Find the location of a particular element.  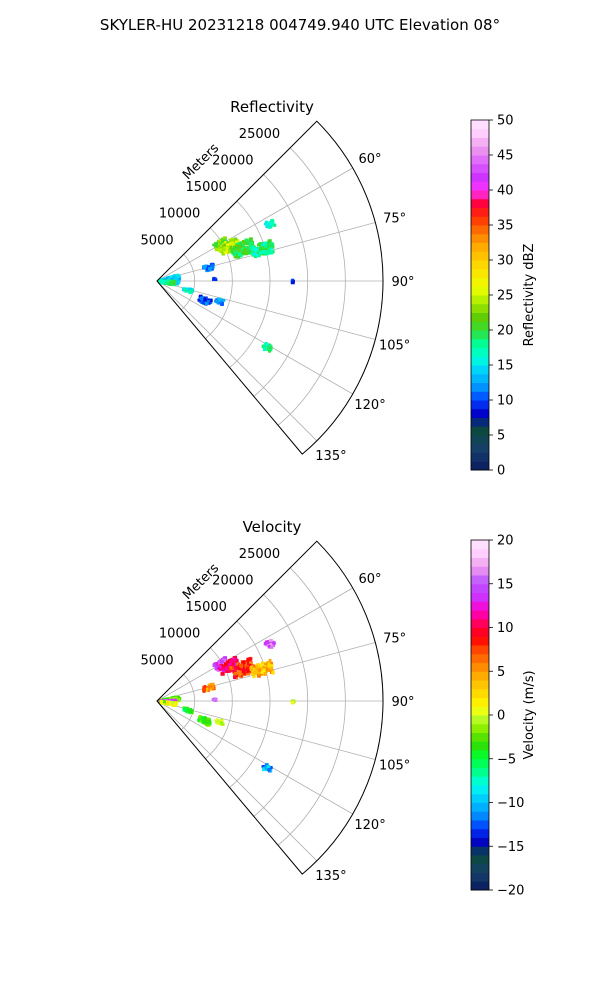

range-tick-label: 5000 is located at coordinates (157, 660).